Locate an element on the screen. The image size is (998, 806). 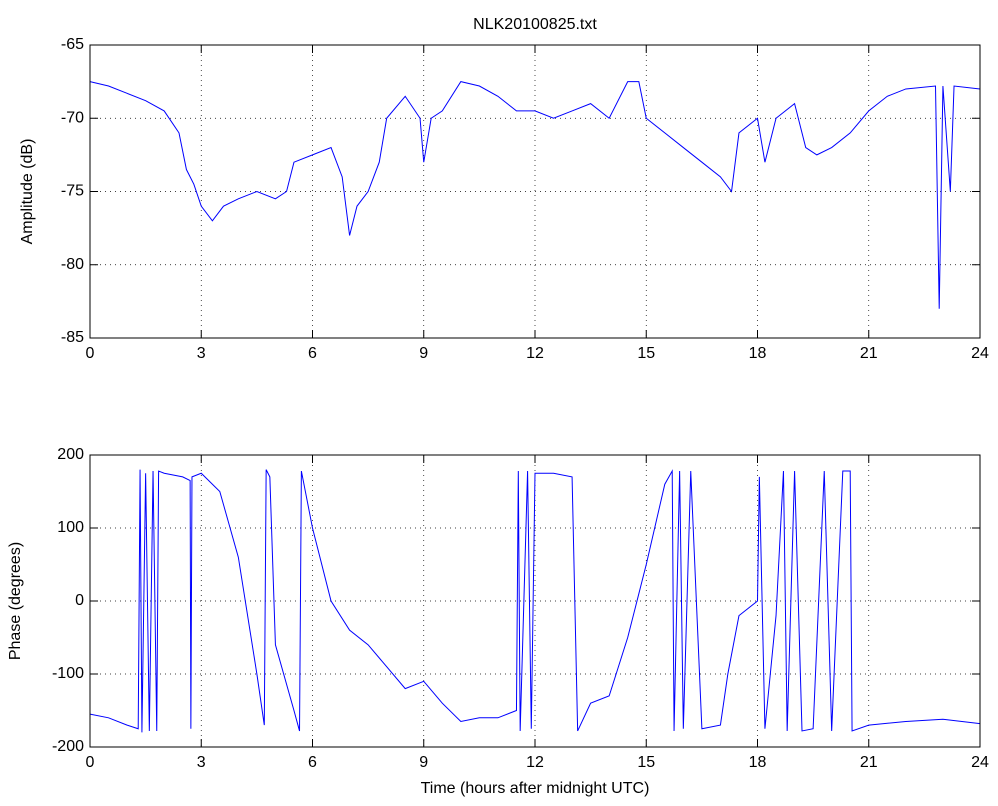
y-tick-label: -200 is located at coordinates (68, 746).